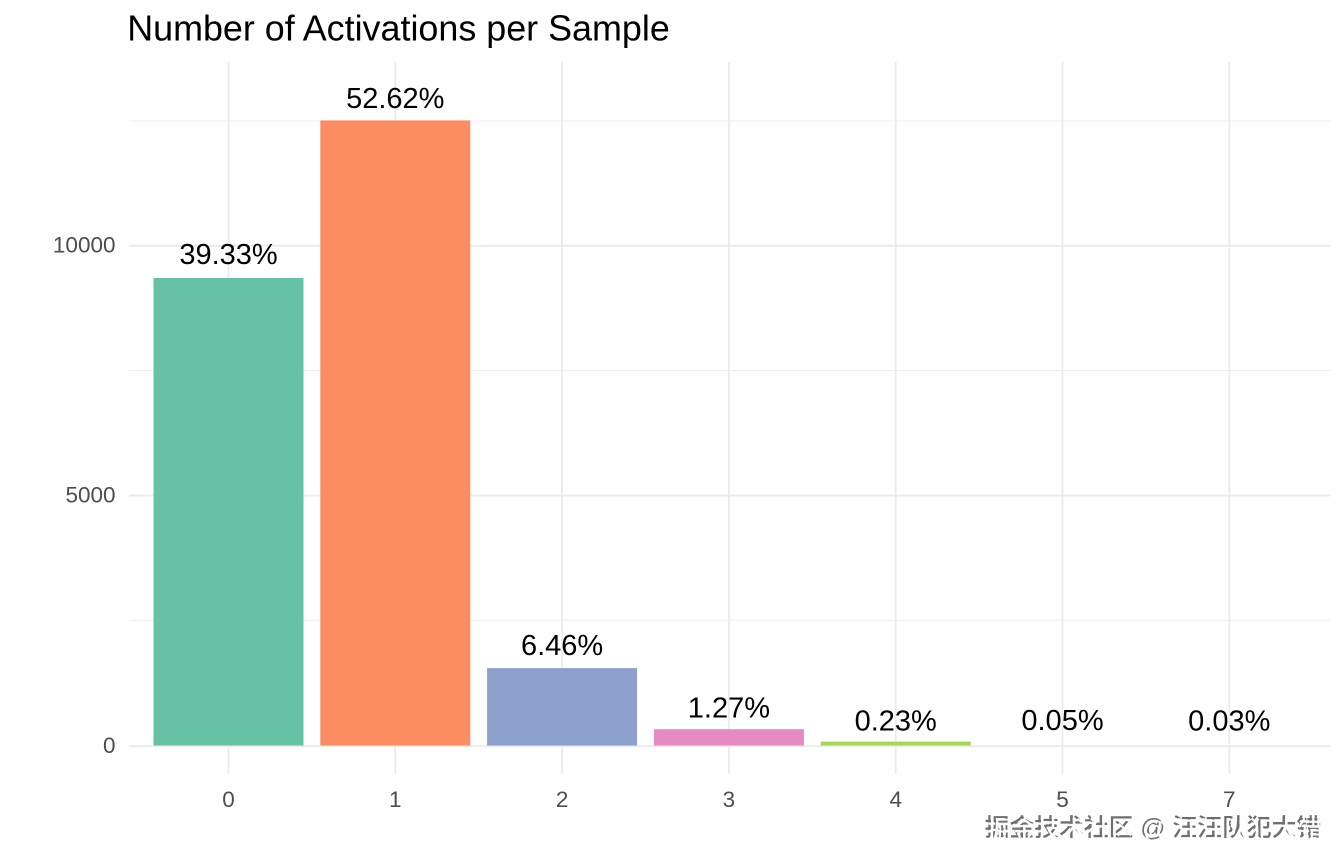  What do you see at coordinates (1062, 799) in the screenshot?
I see `svg-text: 5` at bounding box center [1062, 799].